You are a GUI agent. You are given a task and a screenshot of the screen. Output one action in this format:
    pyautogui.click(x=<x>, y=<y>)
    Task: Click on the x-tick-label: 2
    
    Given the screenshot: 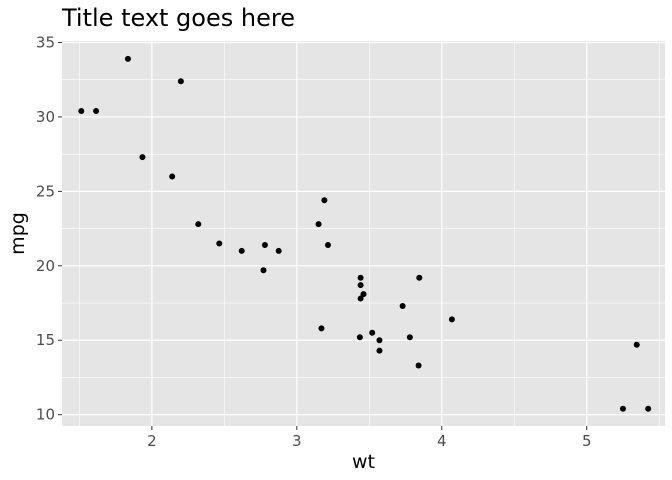 What is the action you would take?
    pyautogui.click(x=152, y=441)
    